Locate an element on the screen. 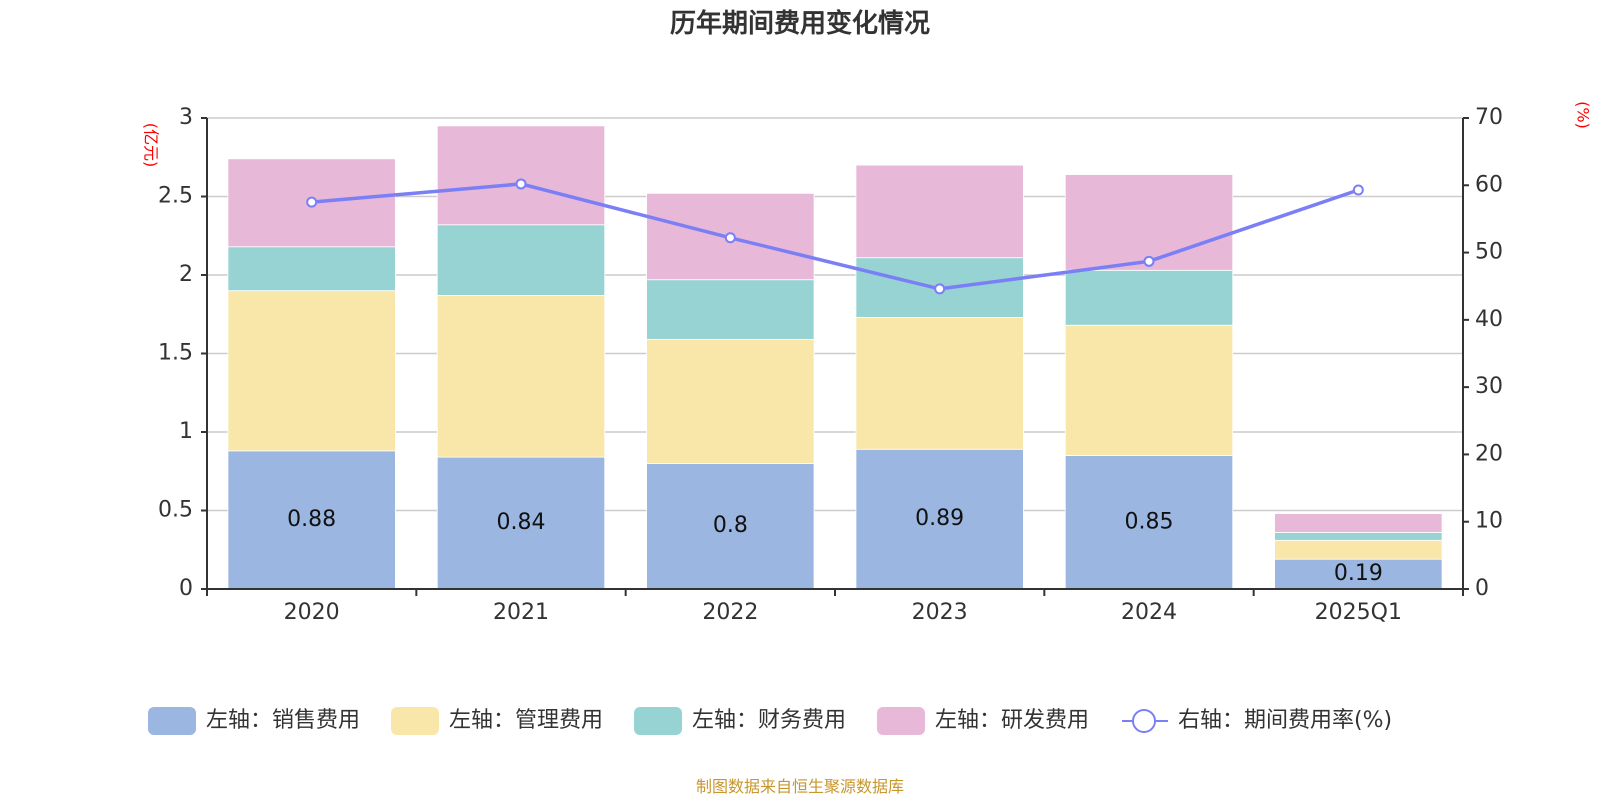 The width and height of the screenshot is (1600, 800). chart-title: 历年期间费用变化情况 is located at coordinates (800, 23).